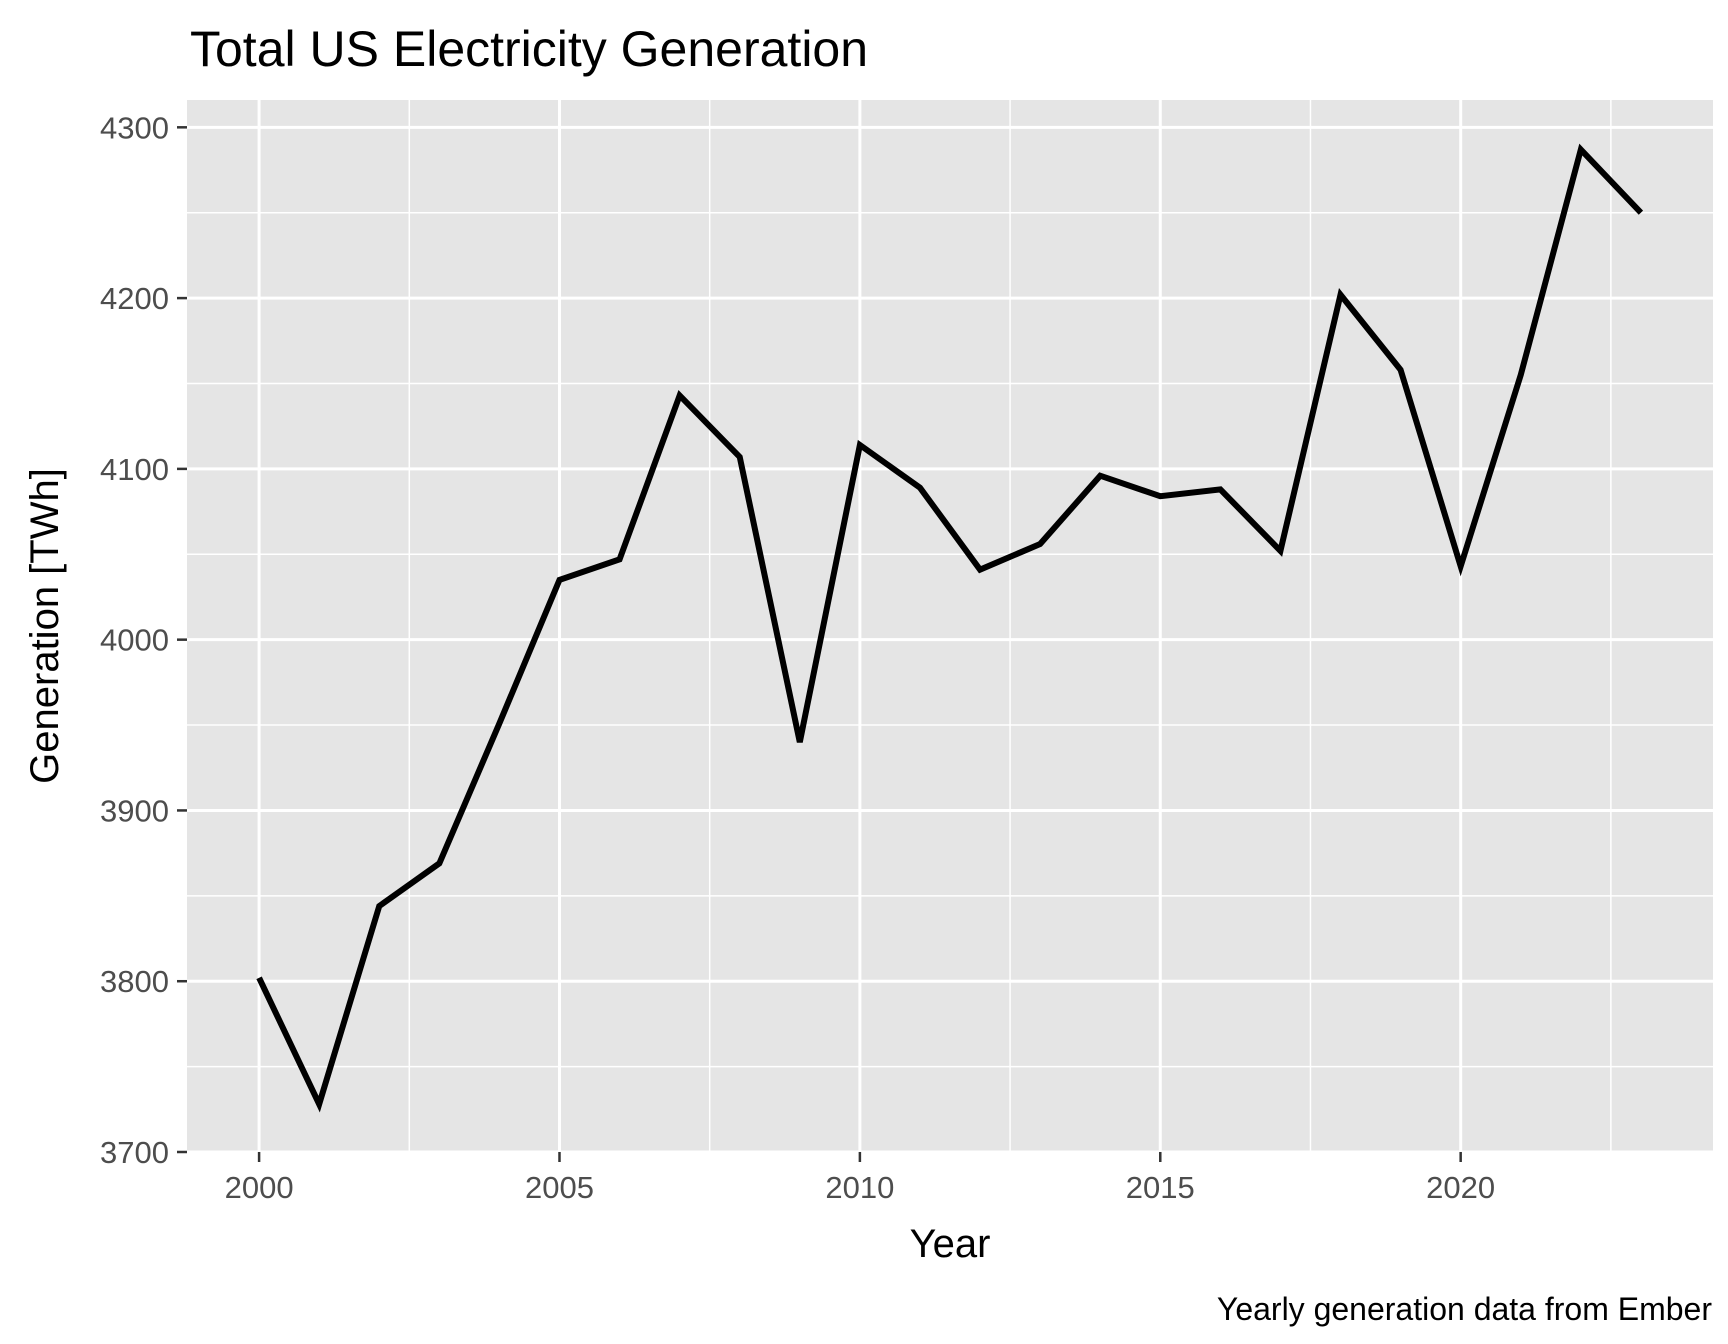  What do you see at coordinates (529, 49) in the screenshot?
I see `chart-title: Total US Electricity Generation` at bounding box center [529, 49].